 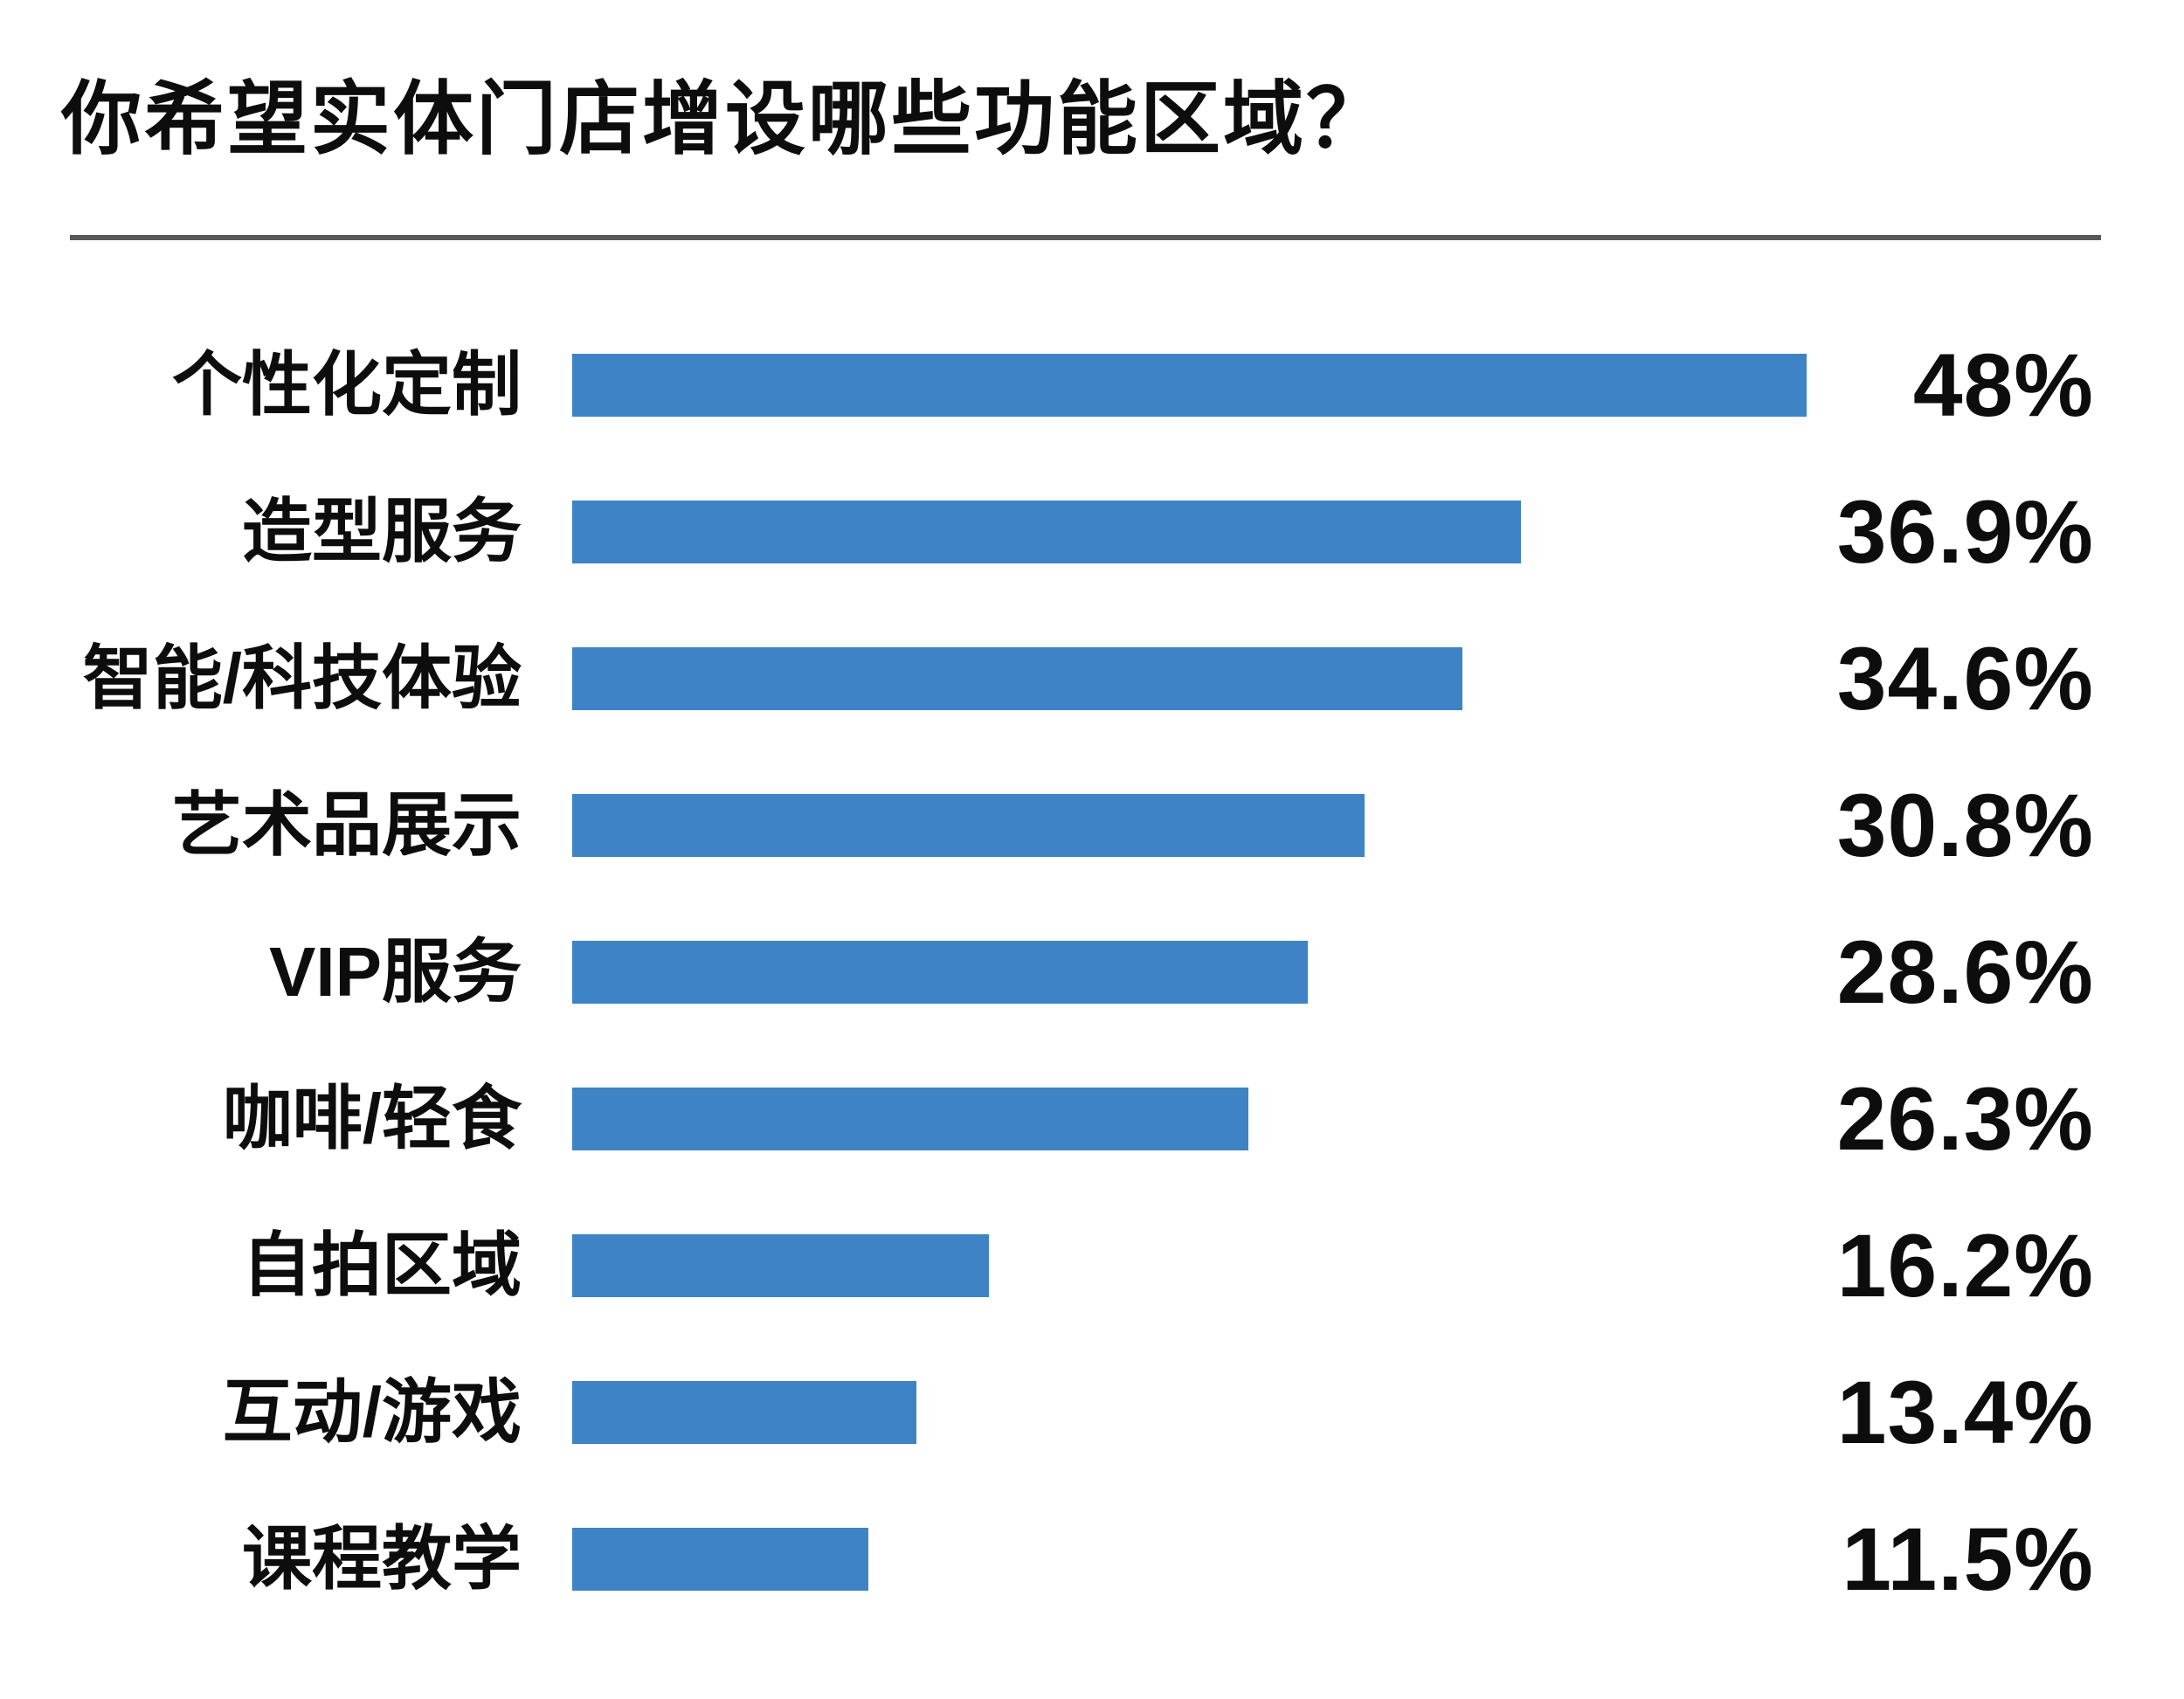 I want to click on bar-row: 个性化定制 48%, so click(x=1092, y=385).